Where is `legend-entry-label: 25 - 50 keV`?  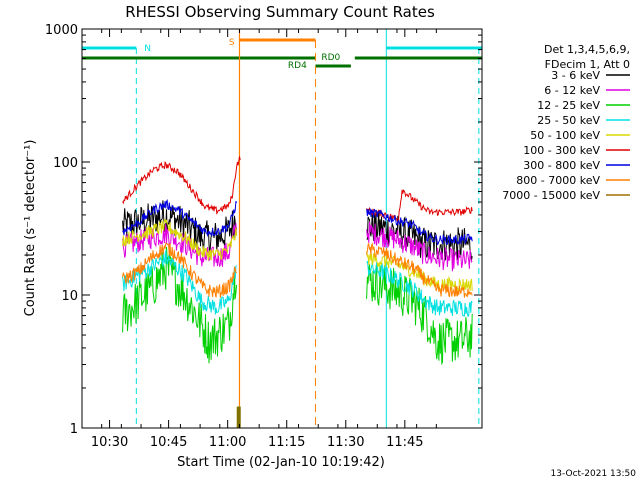
legend-entry-label: 25 - 50 keV is located at coordinates (568, 120).